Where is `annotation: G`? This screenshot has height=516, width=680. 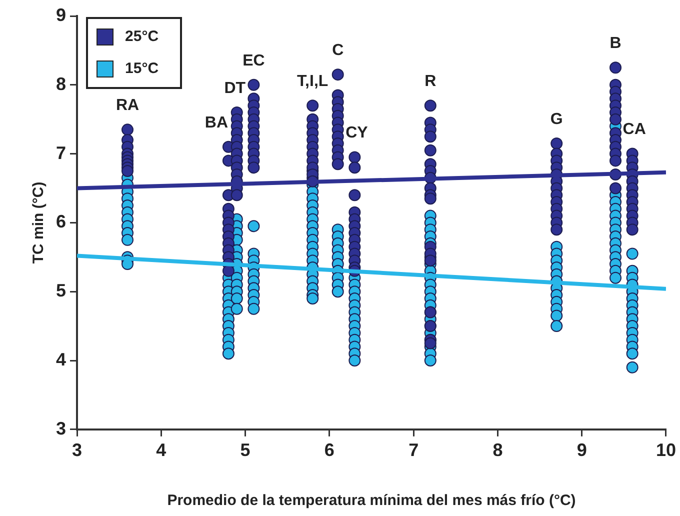 annotation: G is located at coordinates (556, 119).